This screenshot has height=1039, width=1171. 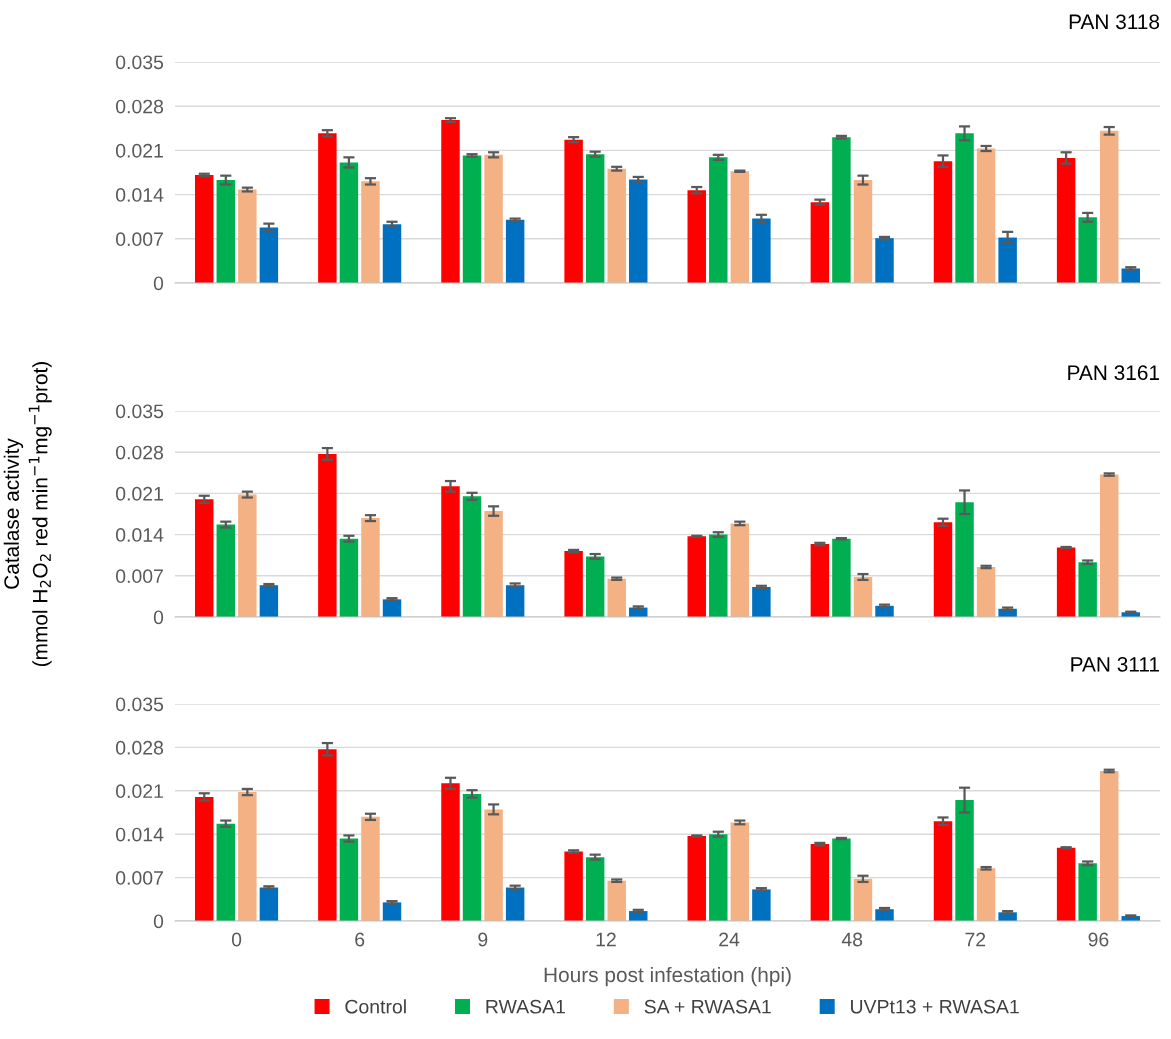 I want to click on x-tick-label: 48, so click(x=852, y=939).